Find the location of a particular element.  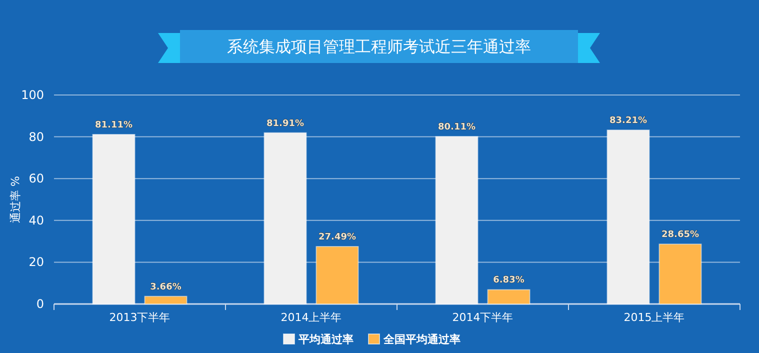

data-label: 6.83% is located at coordinates (508, 281).